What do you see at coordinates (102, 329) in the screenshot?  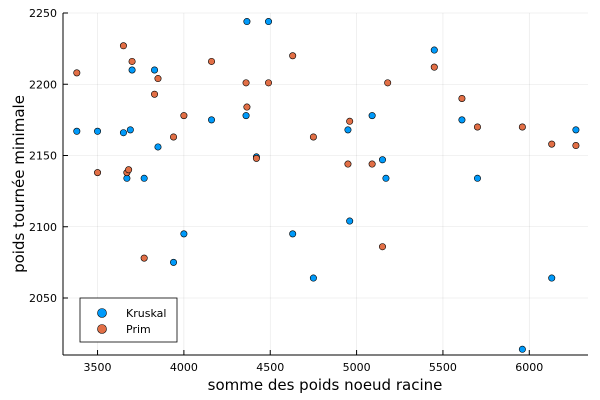 I see `legend-marker-prim` at bounding box center [102, 329].